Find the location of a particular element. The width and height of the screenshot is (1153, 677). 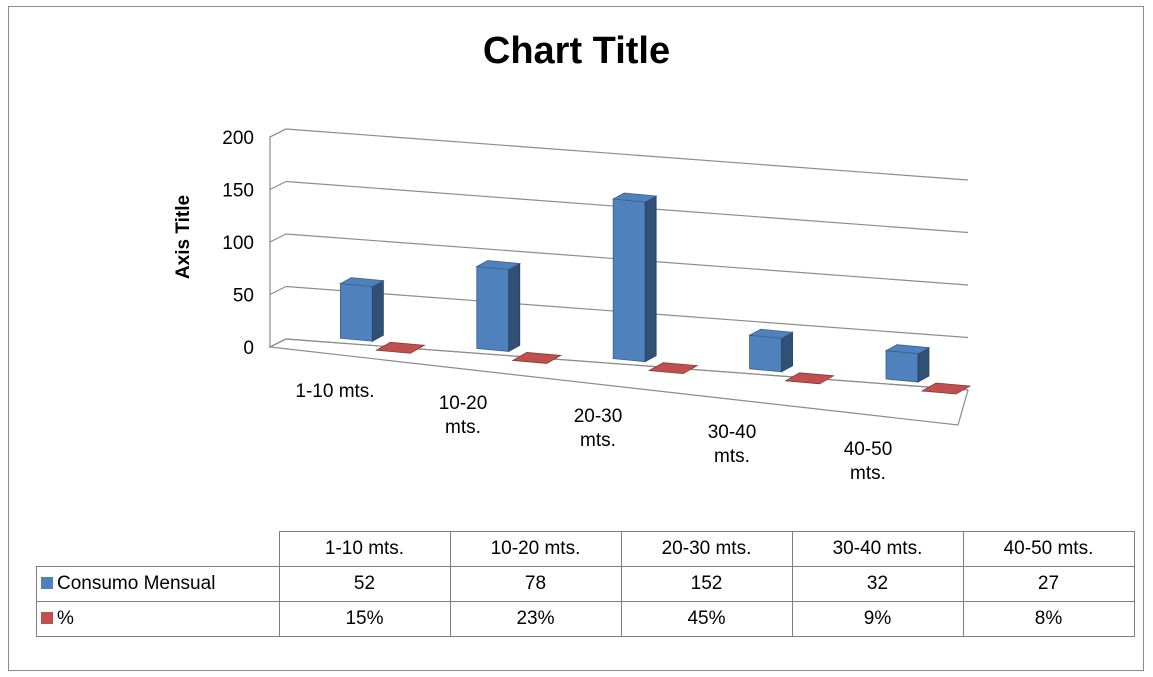

y-tick-label: 200 is located at coordinates (238, 138).